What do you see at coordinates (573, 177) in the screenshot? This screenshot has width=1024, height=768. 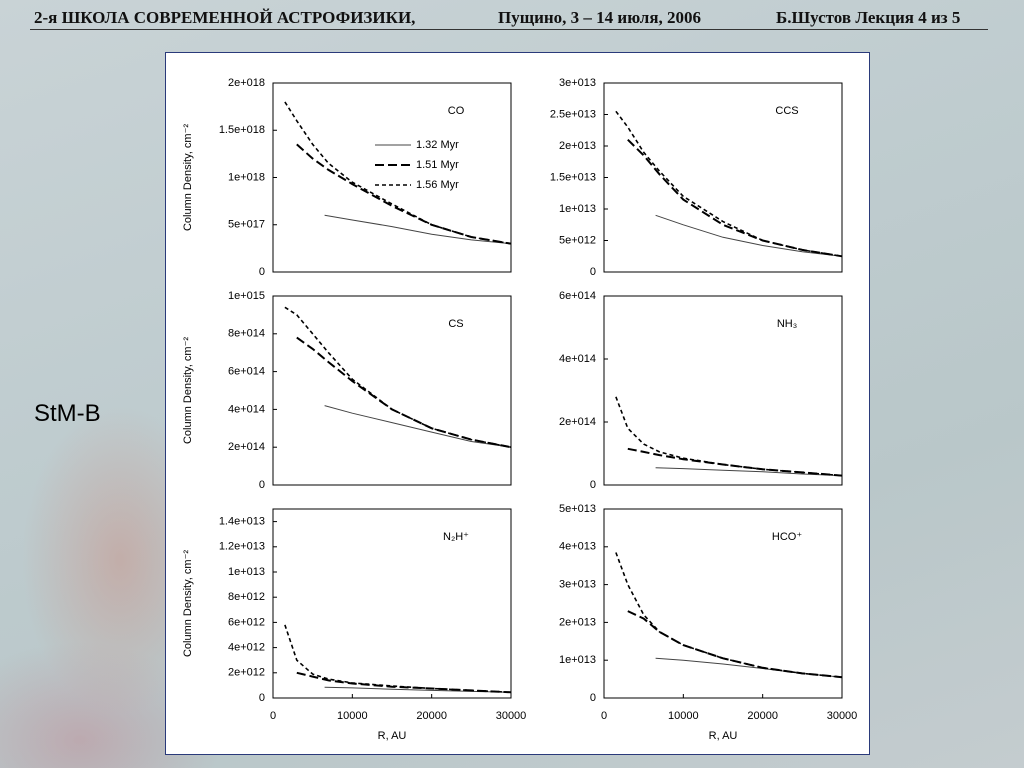 I see `y-tick-label: 1.5e+013` at bounding box center [573, 177].